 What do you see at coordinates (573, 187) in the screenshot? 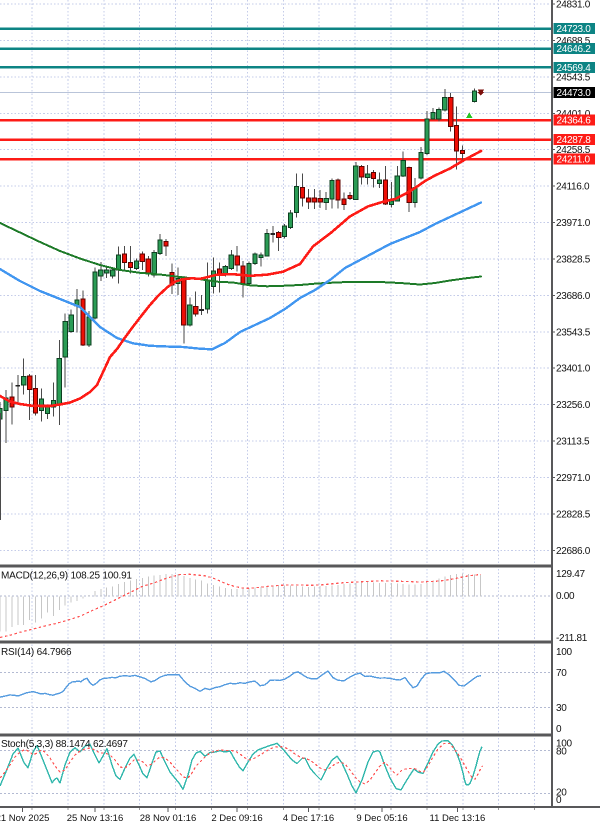
I see `svg-text: 24116.0` at bounding box center [573, 187].